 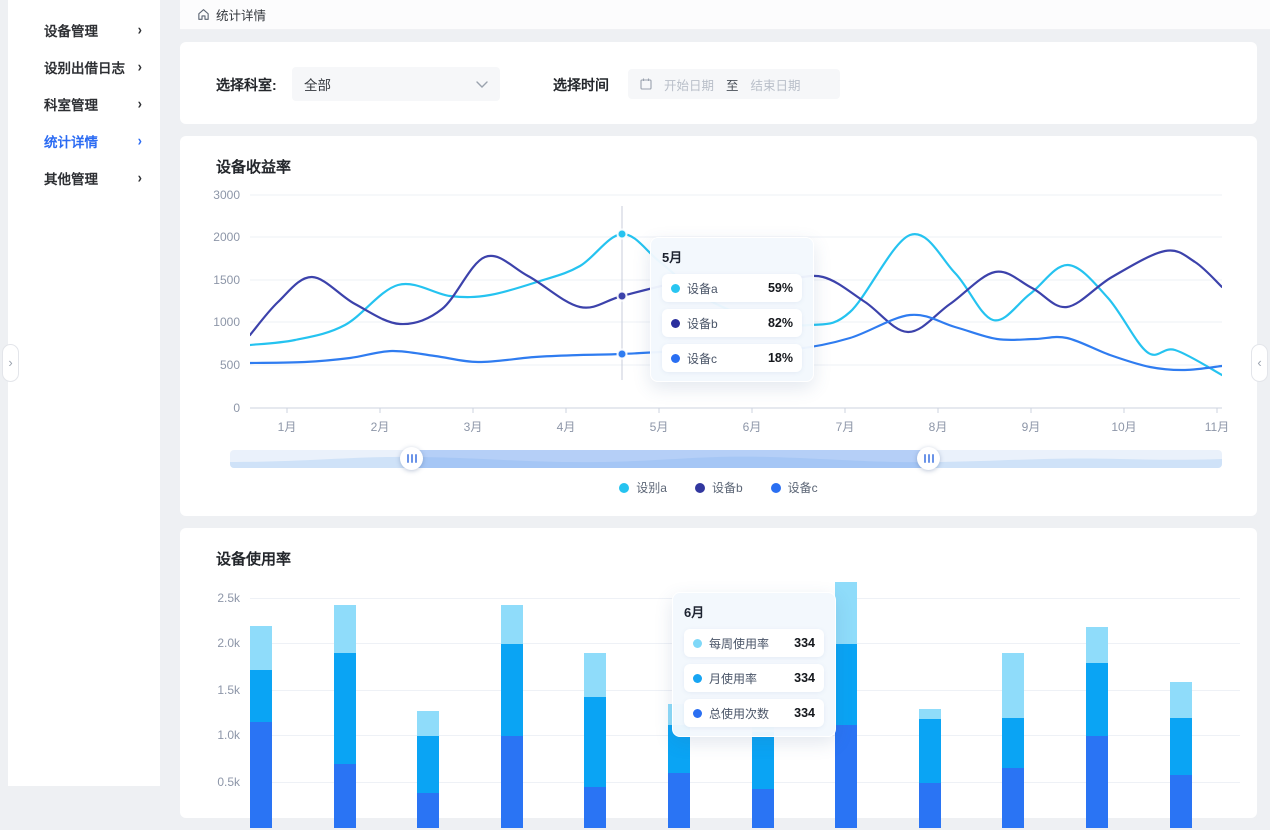 I want to click on y-axis-label: 1000, so click(x=226, y=322).